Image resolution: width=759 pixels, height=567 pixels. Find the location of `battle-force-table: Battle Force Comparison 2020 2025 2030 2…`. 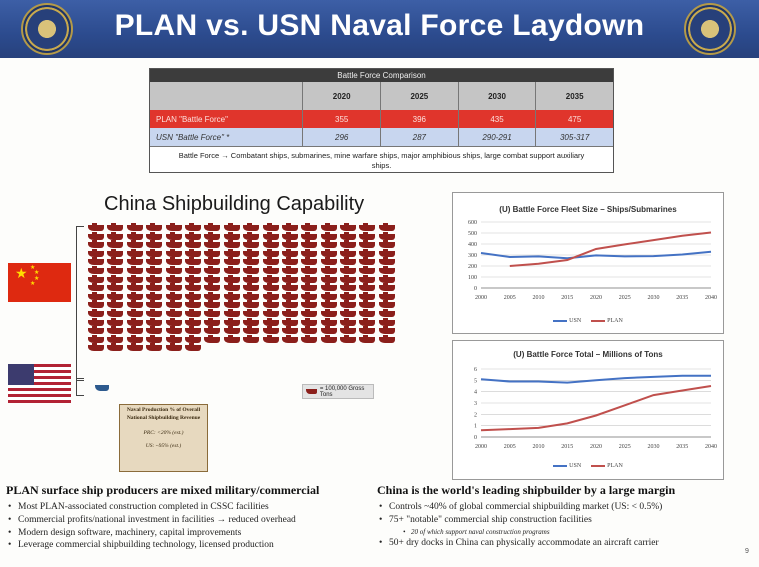

battle-force-table: Battle Force Comparison 2020 2025 2030 2… is located at coordinates (381, 120).